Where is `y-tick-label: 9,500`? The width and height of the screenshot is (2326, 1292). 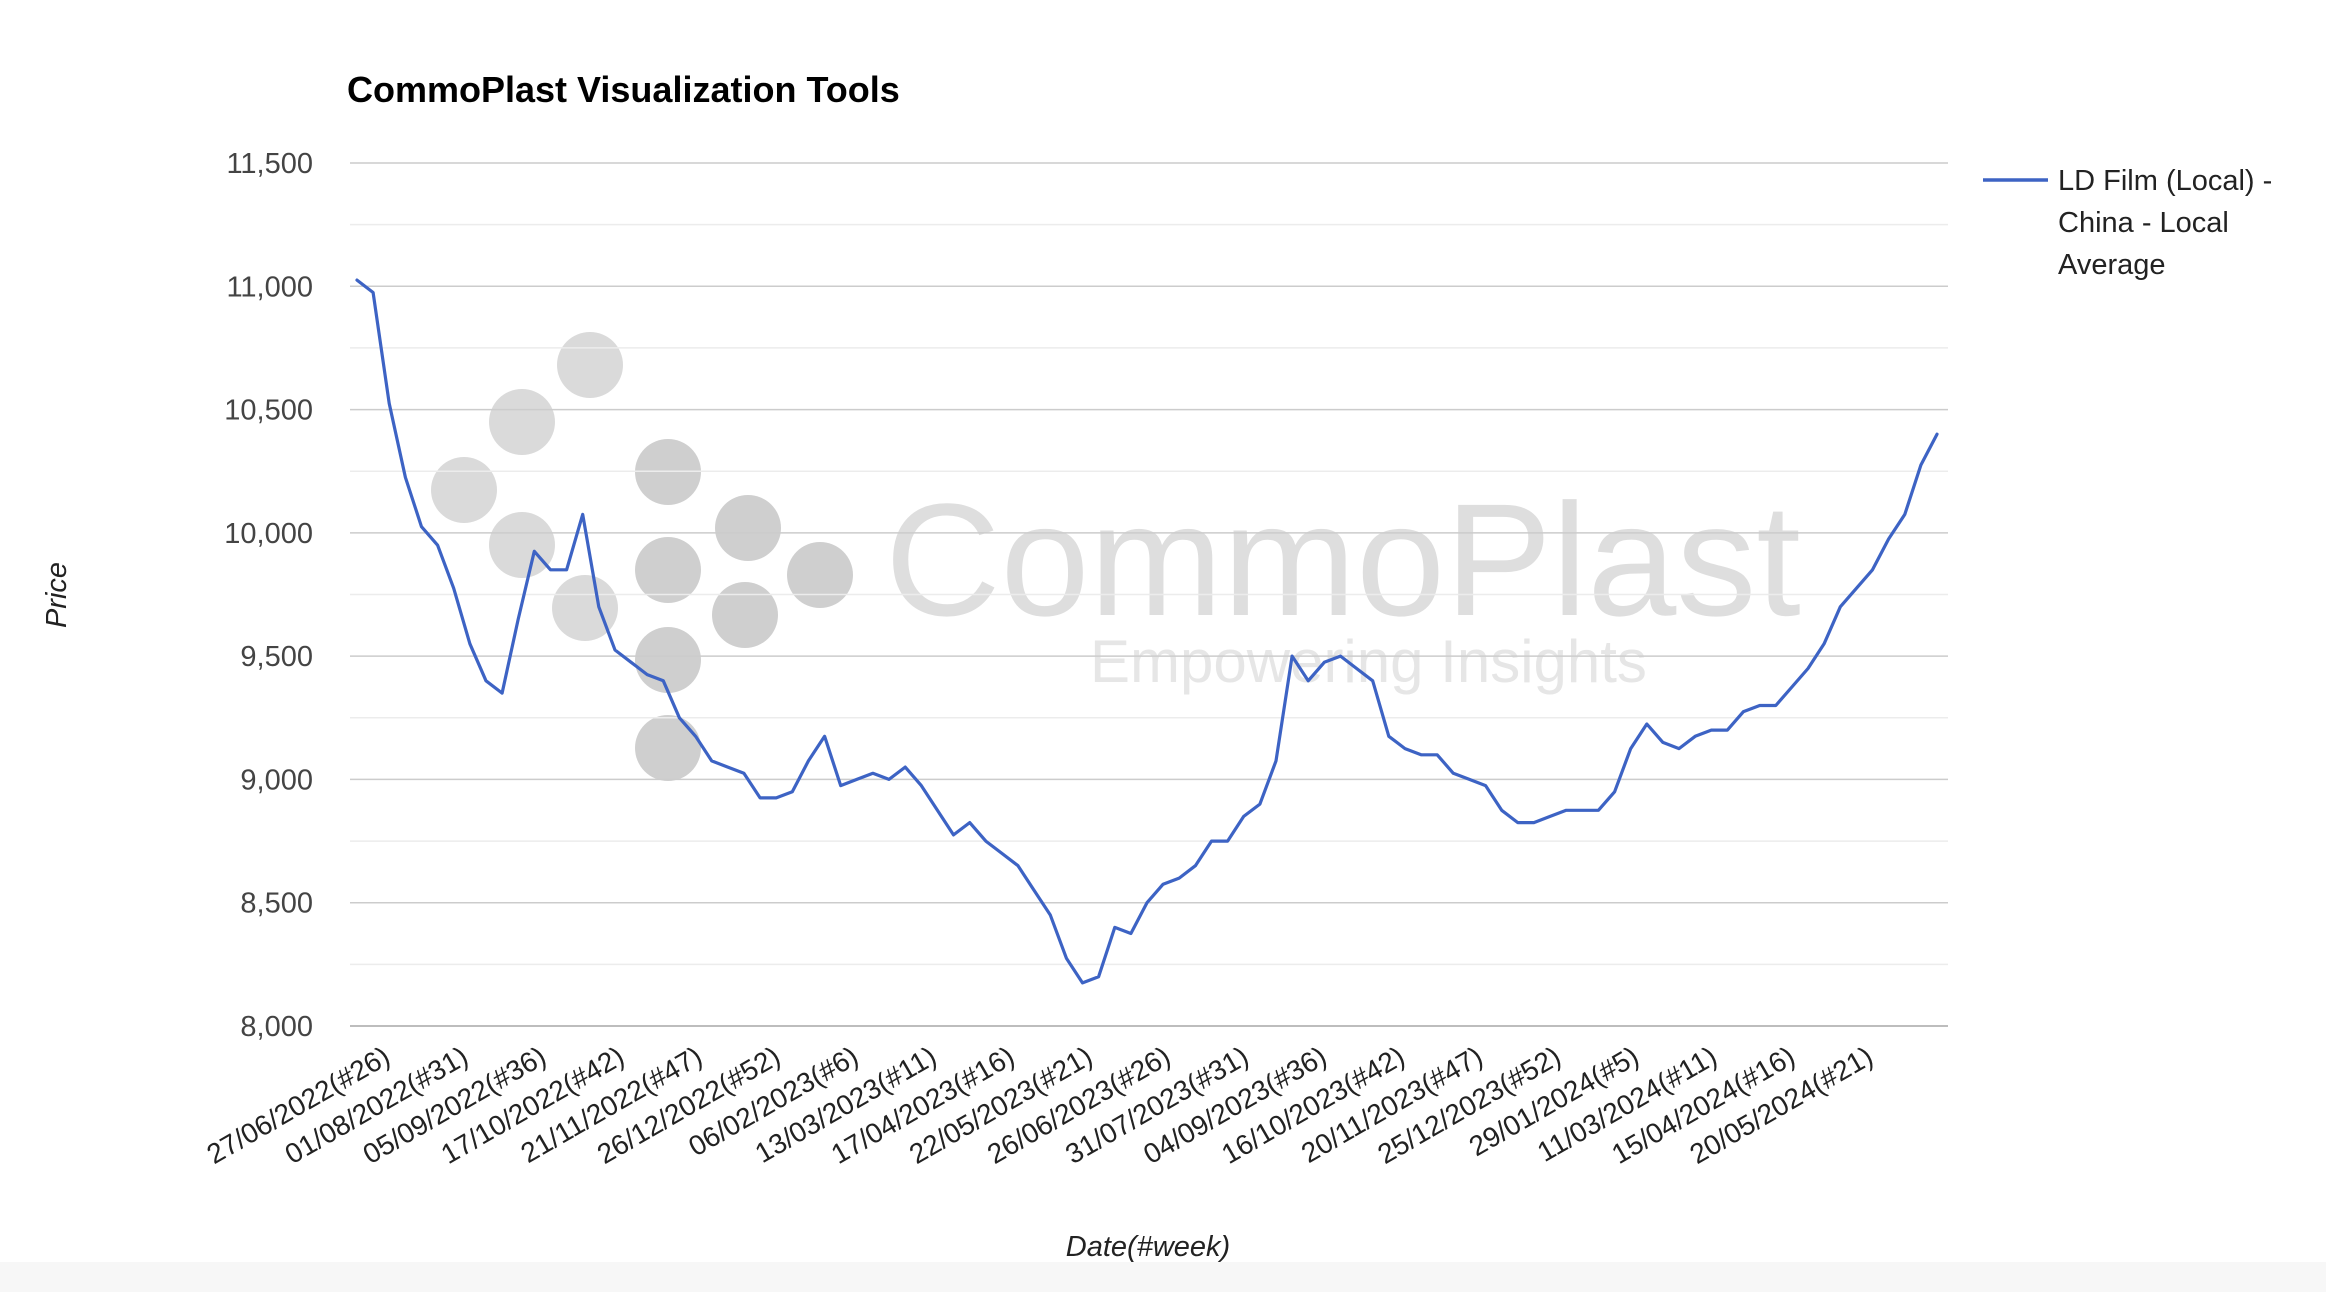
y-tick-label: 9,500 is located at coordinates (276, 657).